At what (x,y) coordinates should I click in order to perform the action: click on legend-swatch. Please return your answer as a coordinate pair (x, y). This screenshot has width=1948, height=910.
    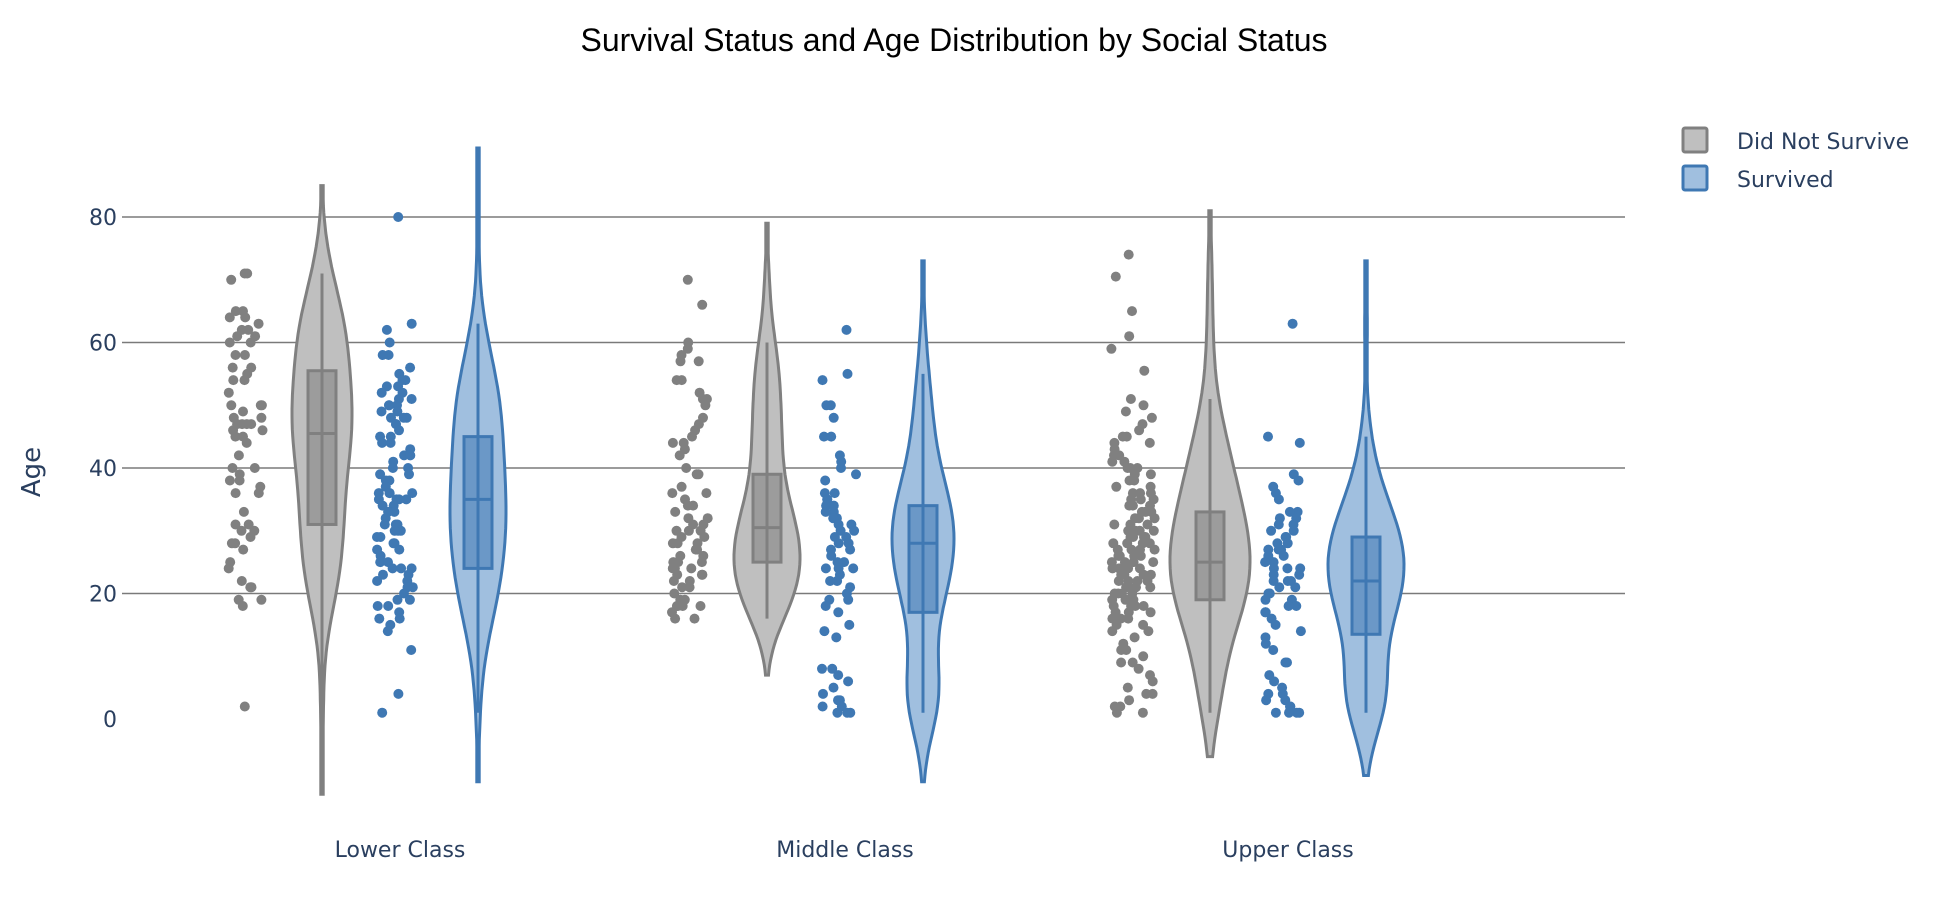
    Looking at the image, I should click on (1695, 140).